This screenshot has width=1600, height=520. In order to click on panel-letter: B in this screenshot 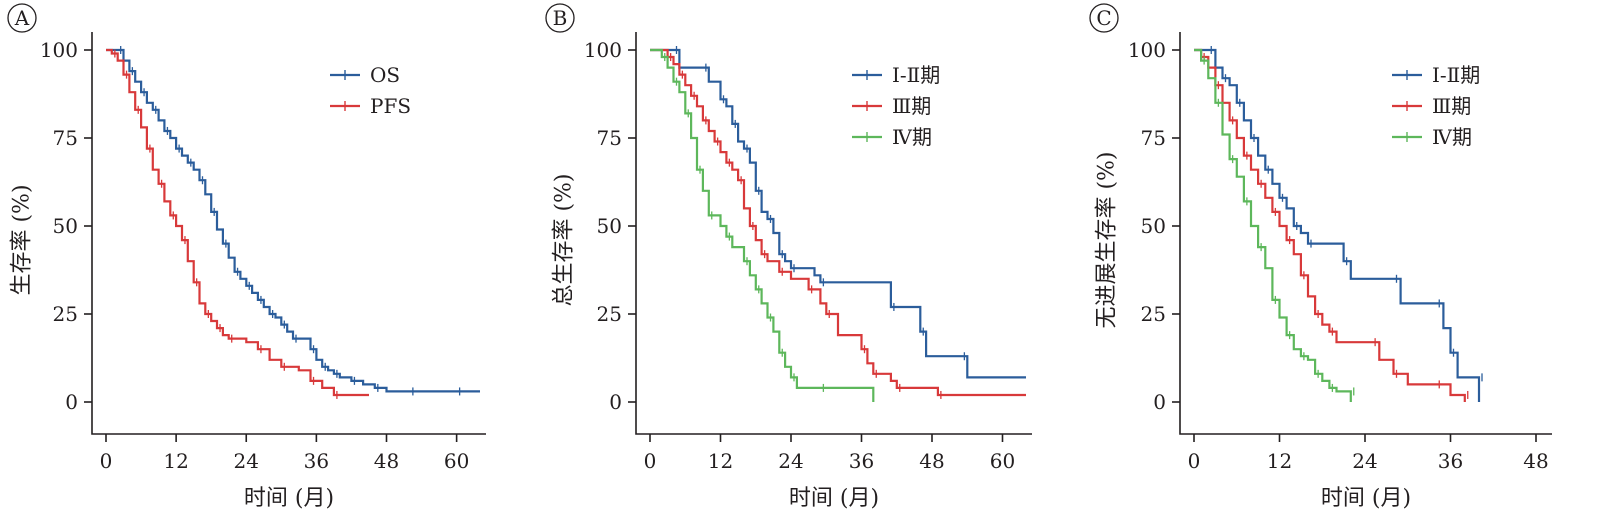, I will do `click(560, 18)`.